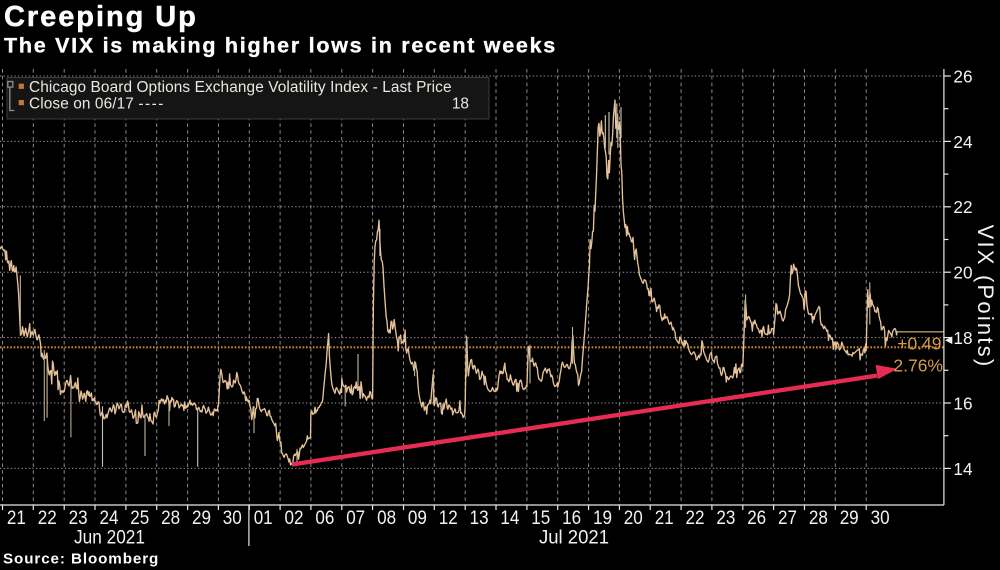  What do you see at coordinates (417, 518) in the screenshot?
I see `svg-text: 09` at bounding box center [417, 518].